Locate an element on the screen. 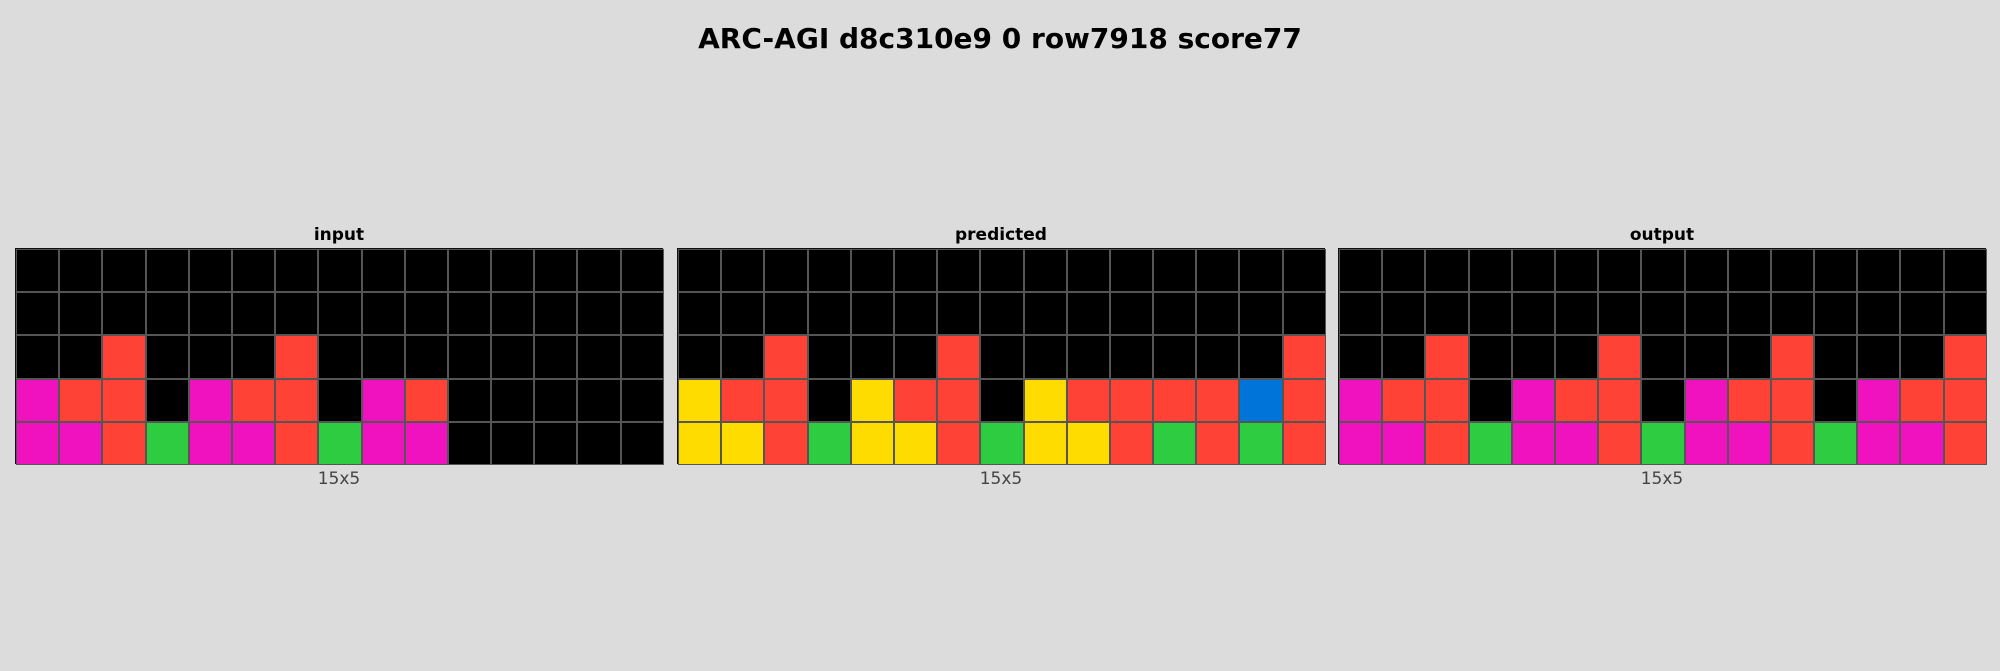  output-grid is located at coordinates (1662, 356).